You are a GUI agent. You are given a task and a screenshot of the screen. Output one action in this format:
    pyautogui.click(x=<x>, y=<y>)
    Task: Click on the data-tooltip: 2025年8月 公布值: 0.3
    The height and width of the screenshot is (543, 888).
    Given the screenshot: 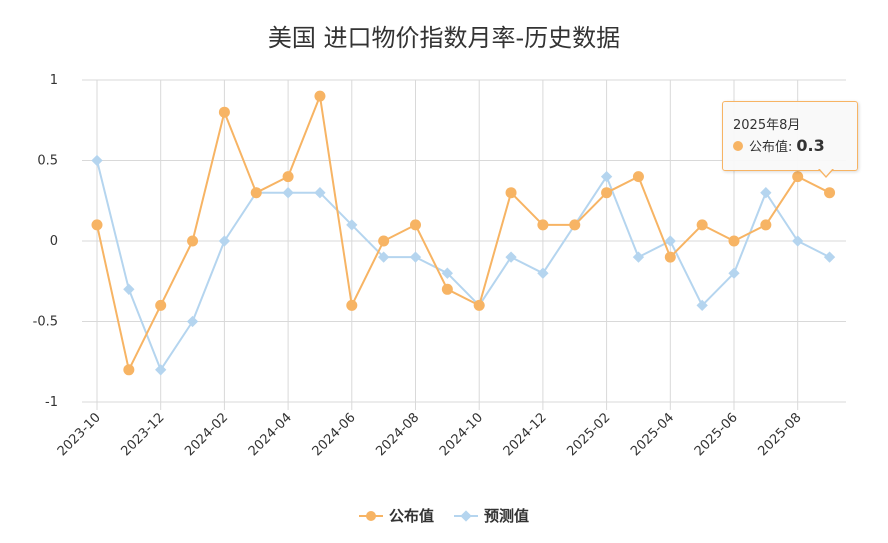 What is the action you would take?
    pyautogui.click(x=790, y=136)
    